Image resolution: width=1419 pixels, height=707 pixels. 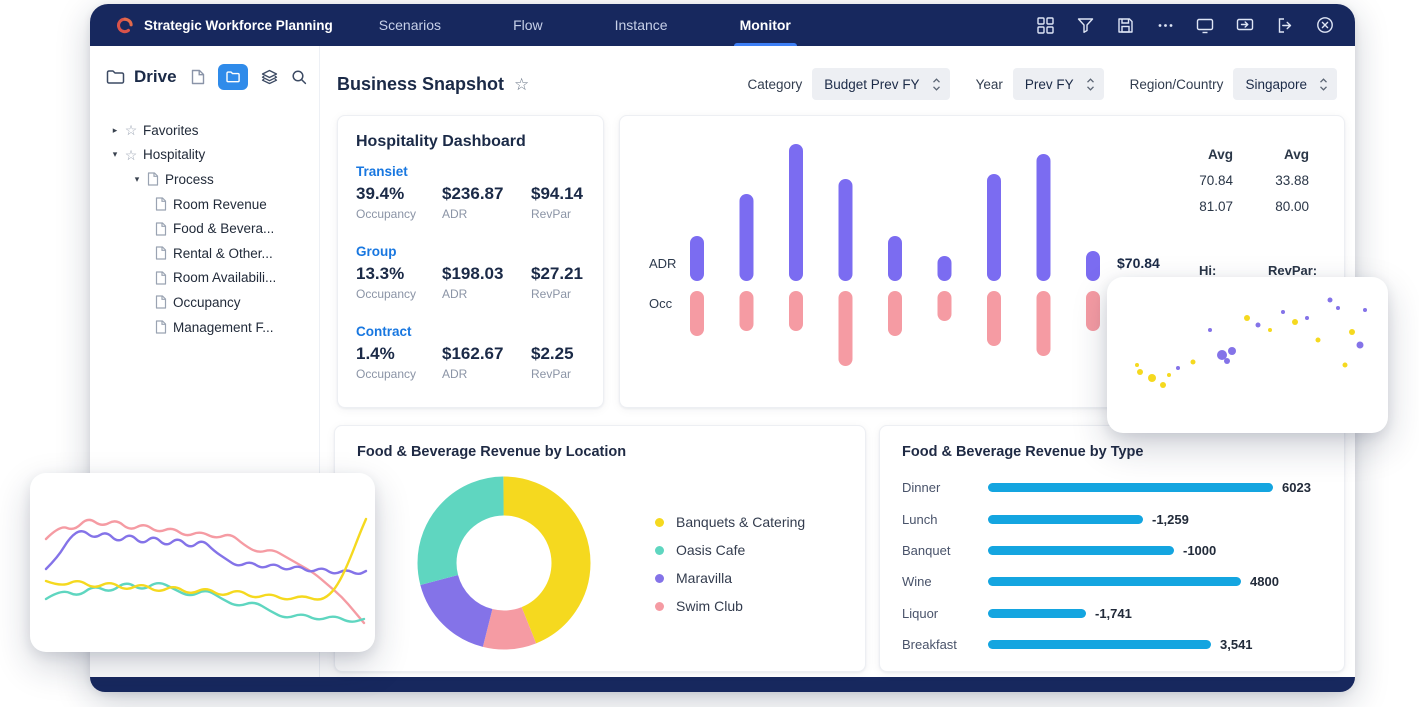 What do you see at coordinates (399, 362) in the screenshot?
I see `kpi-stat-occupancy: 1.4% Occupancy` at bounding box center [399, 362].